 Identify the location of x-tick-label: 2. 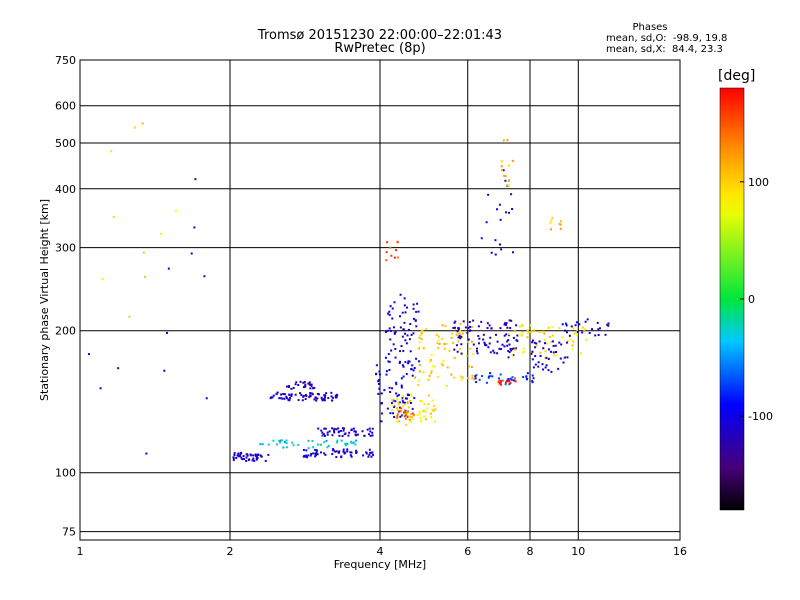
(230, 551).